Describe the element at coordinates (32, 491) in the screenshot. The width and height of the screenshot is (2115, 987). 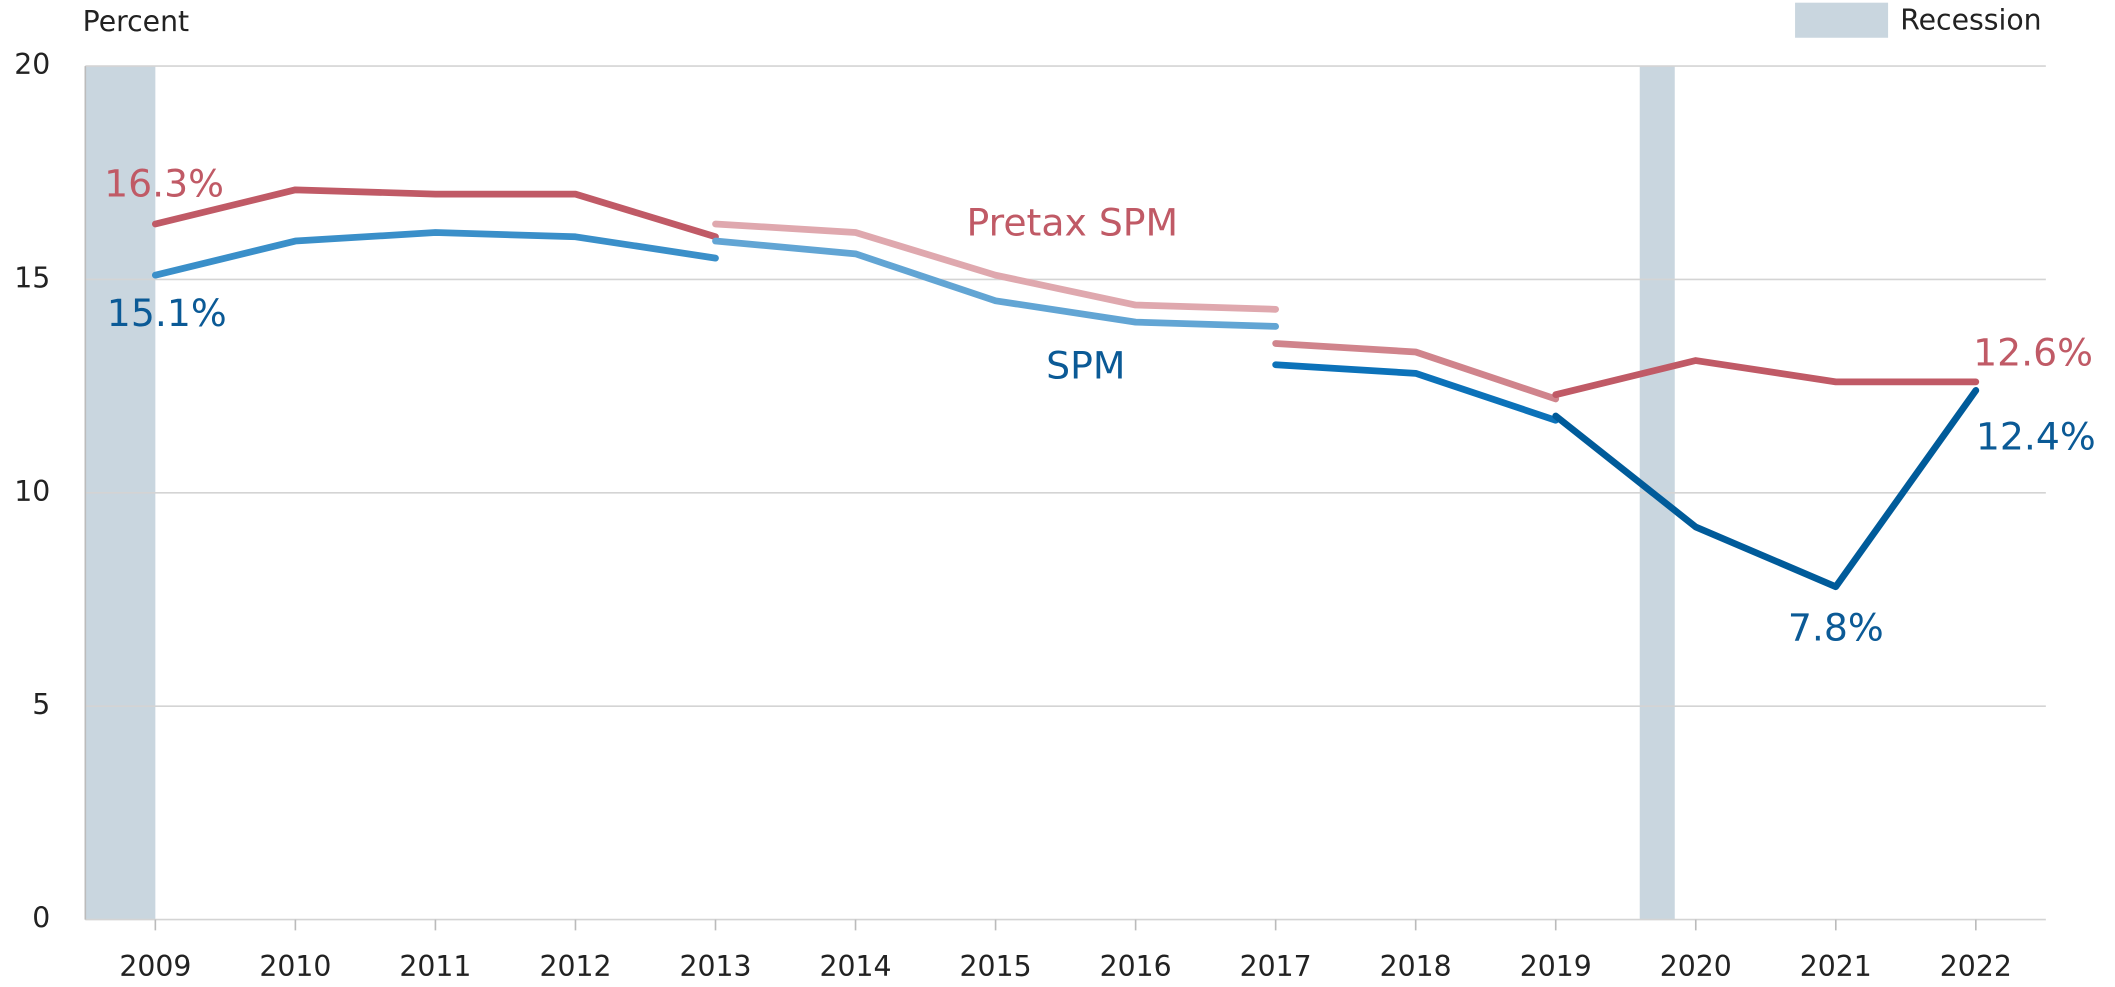
I see `y-tick-label: 10` at that location.